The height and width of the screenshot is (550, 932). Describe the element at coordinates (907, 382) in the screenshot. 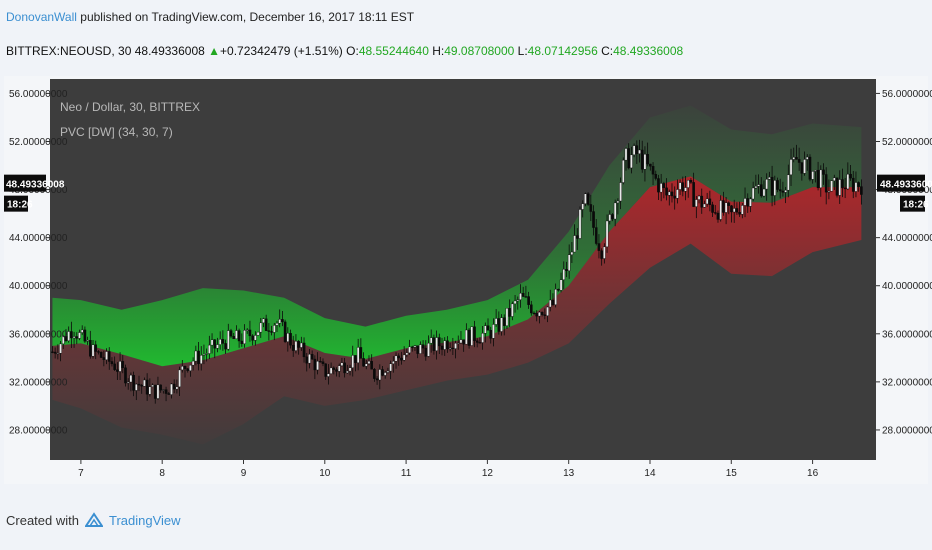

I see `y-tick-label-right: 32.00000000` at that location.